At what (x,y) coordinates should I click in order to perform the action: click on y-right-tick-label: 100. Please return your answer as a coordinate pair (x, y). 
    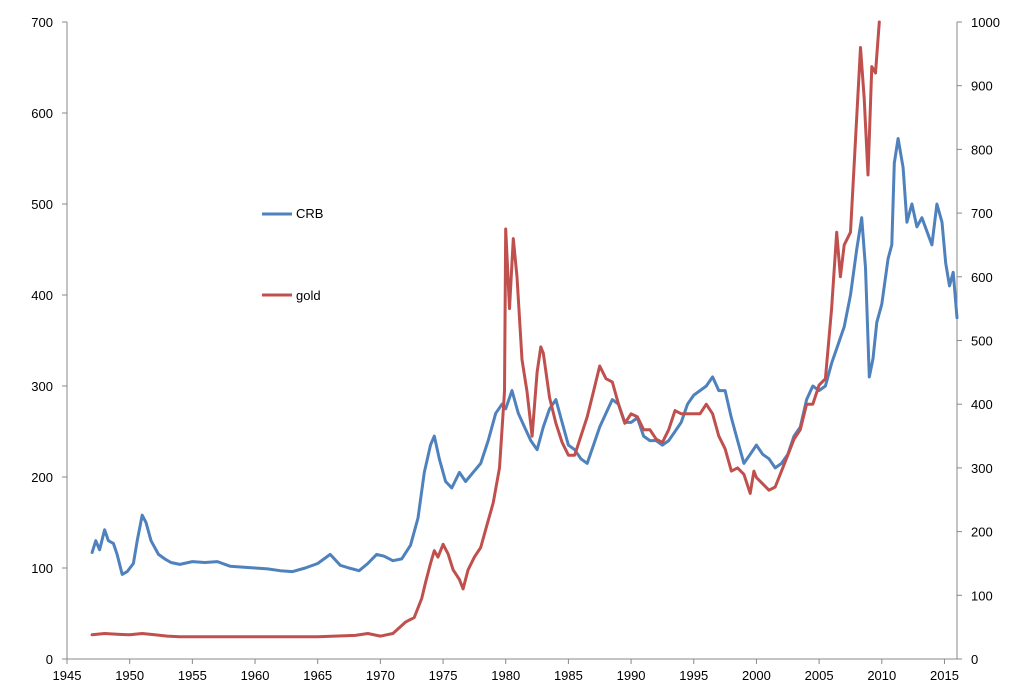
    Looking at the image, I should click on (982, 595).